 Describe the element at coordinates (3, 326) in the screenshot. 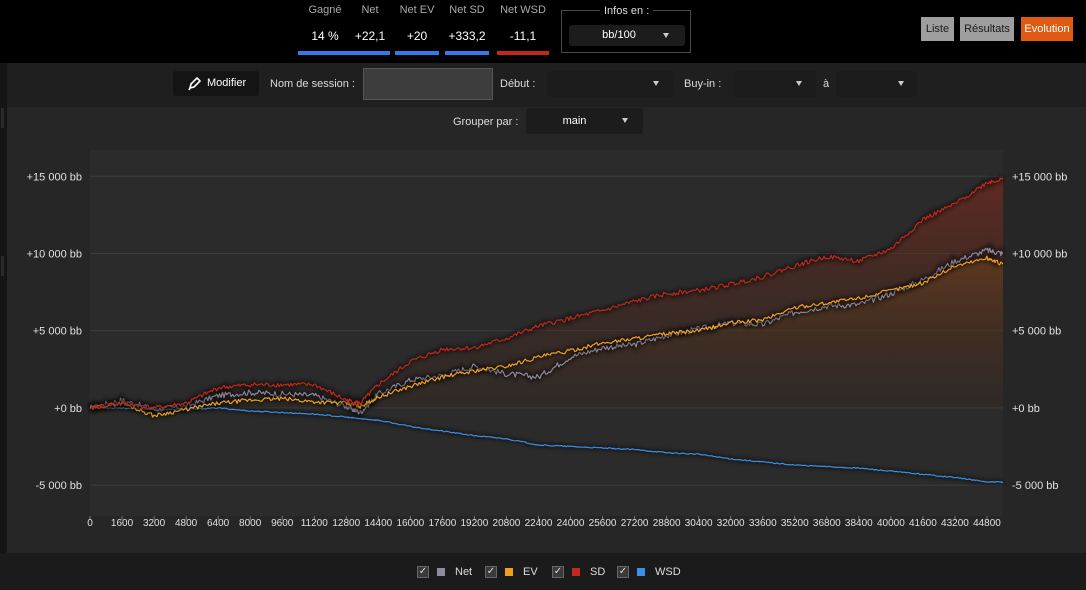

I see `left-edge` at that location.